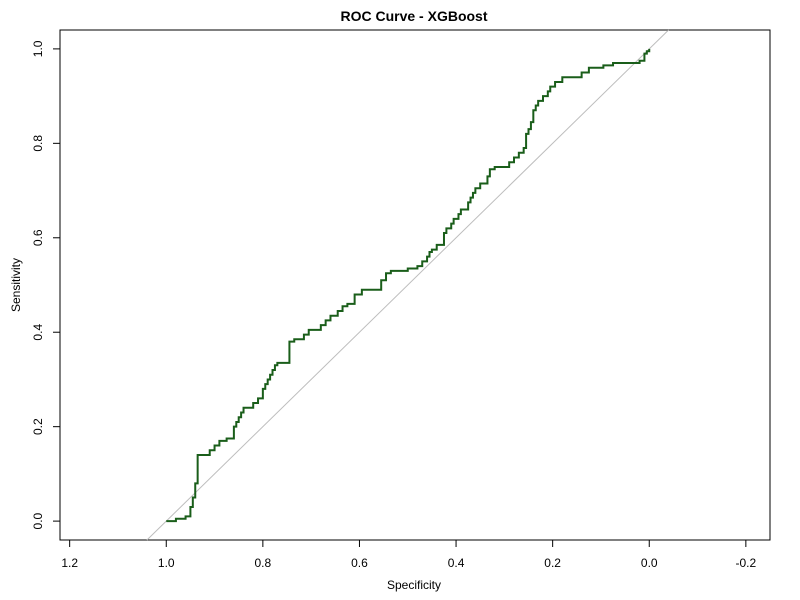 The height and width of the screenshot is (600, 800). I want to click on x-axis-label: Specificity, so click(414, 585).